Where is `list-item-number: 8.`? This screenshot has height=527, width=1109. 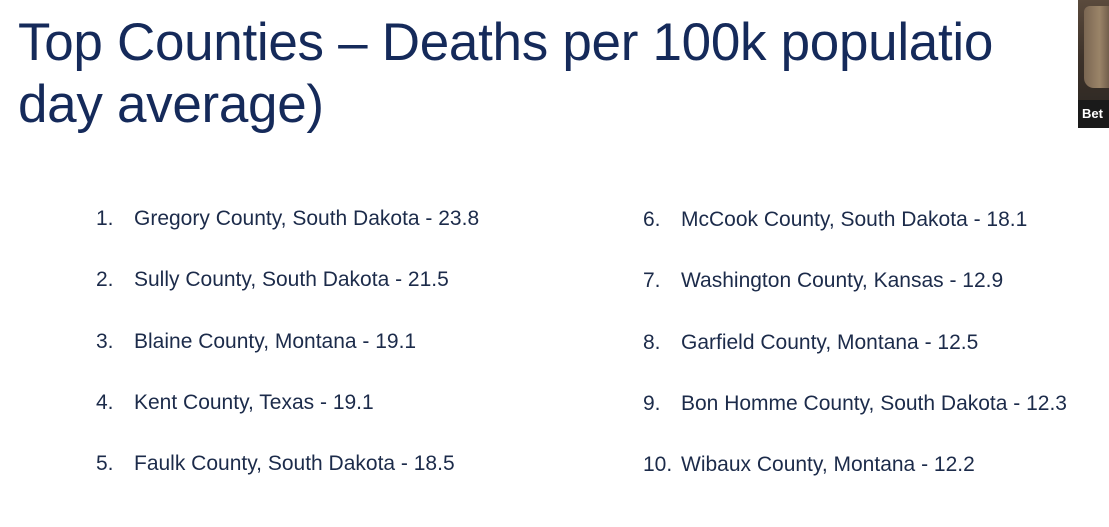 list-item-number: 8. is located at coordinates (652, 342).